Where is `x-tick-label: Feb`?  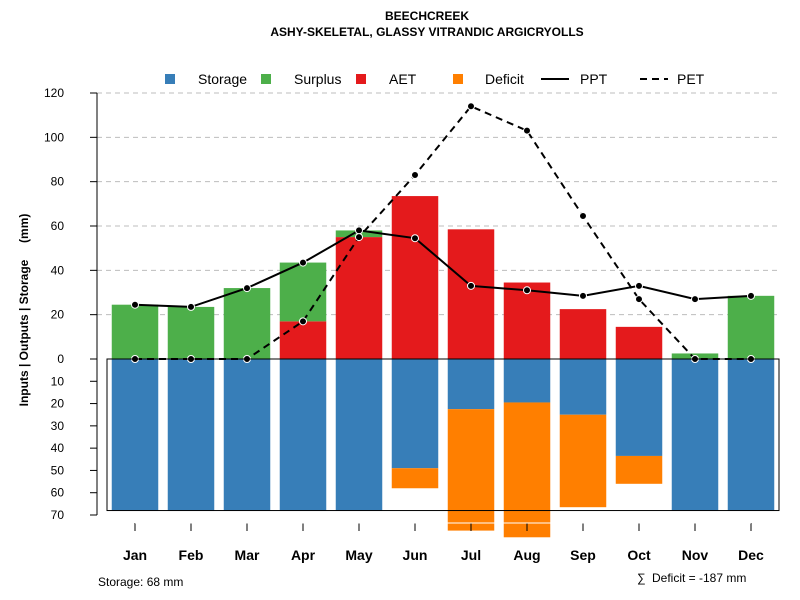 x-tick-label: Feb is located at coordinates (191, 555).